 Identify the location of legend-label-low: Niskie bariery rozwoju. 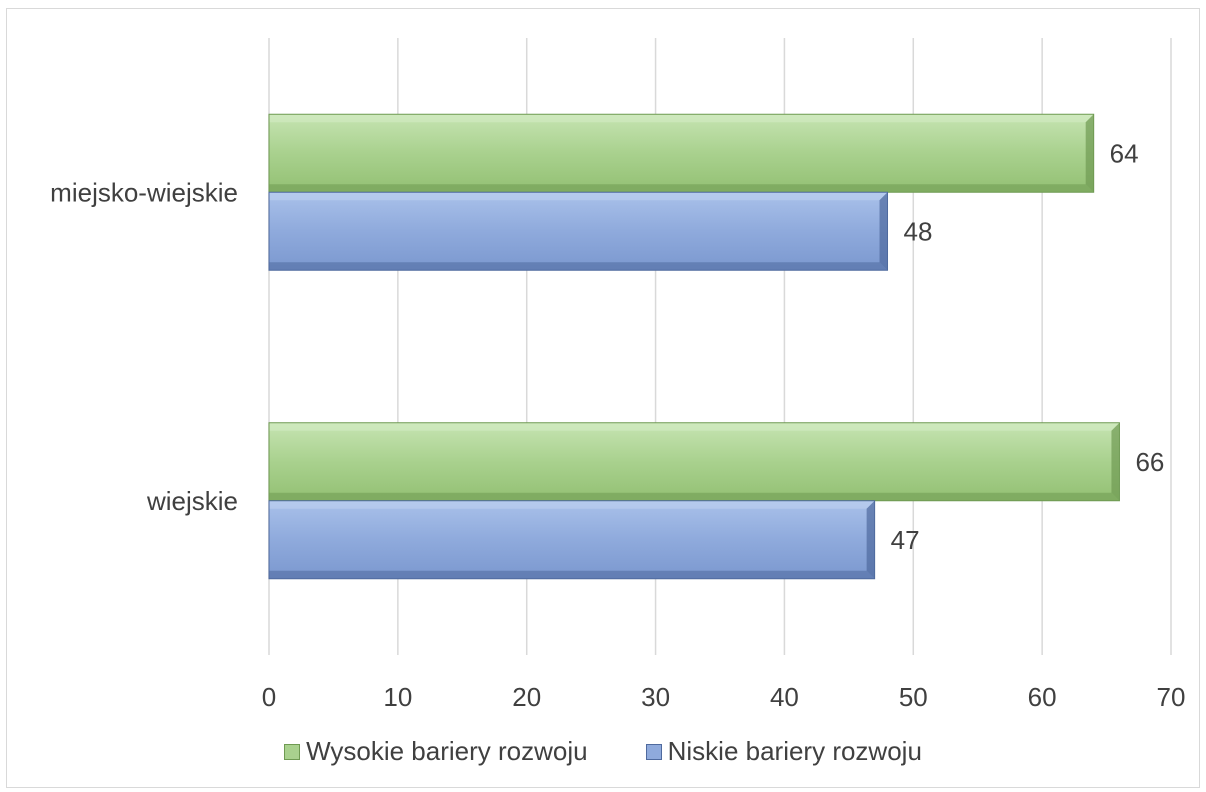
(794, 751).